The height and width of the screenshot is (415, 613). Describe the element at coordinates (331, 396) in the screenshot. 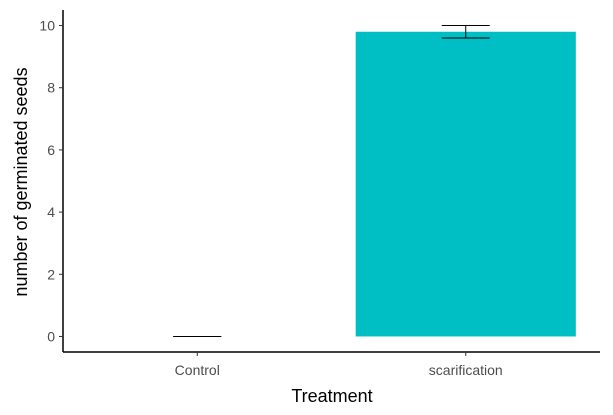

I see `x-axis-title: Treatment` at that location.